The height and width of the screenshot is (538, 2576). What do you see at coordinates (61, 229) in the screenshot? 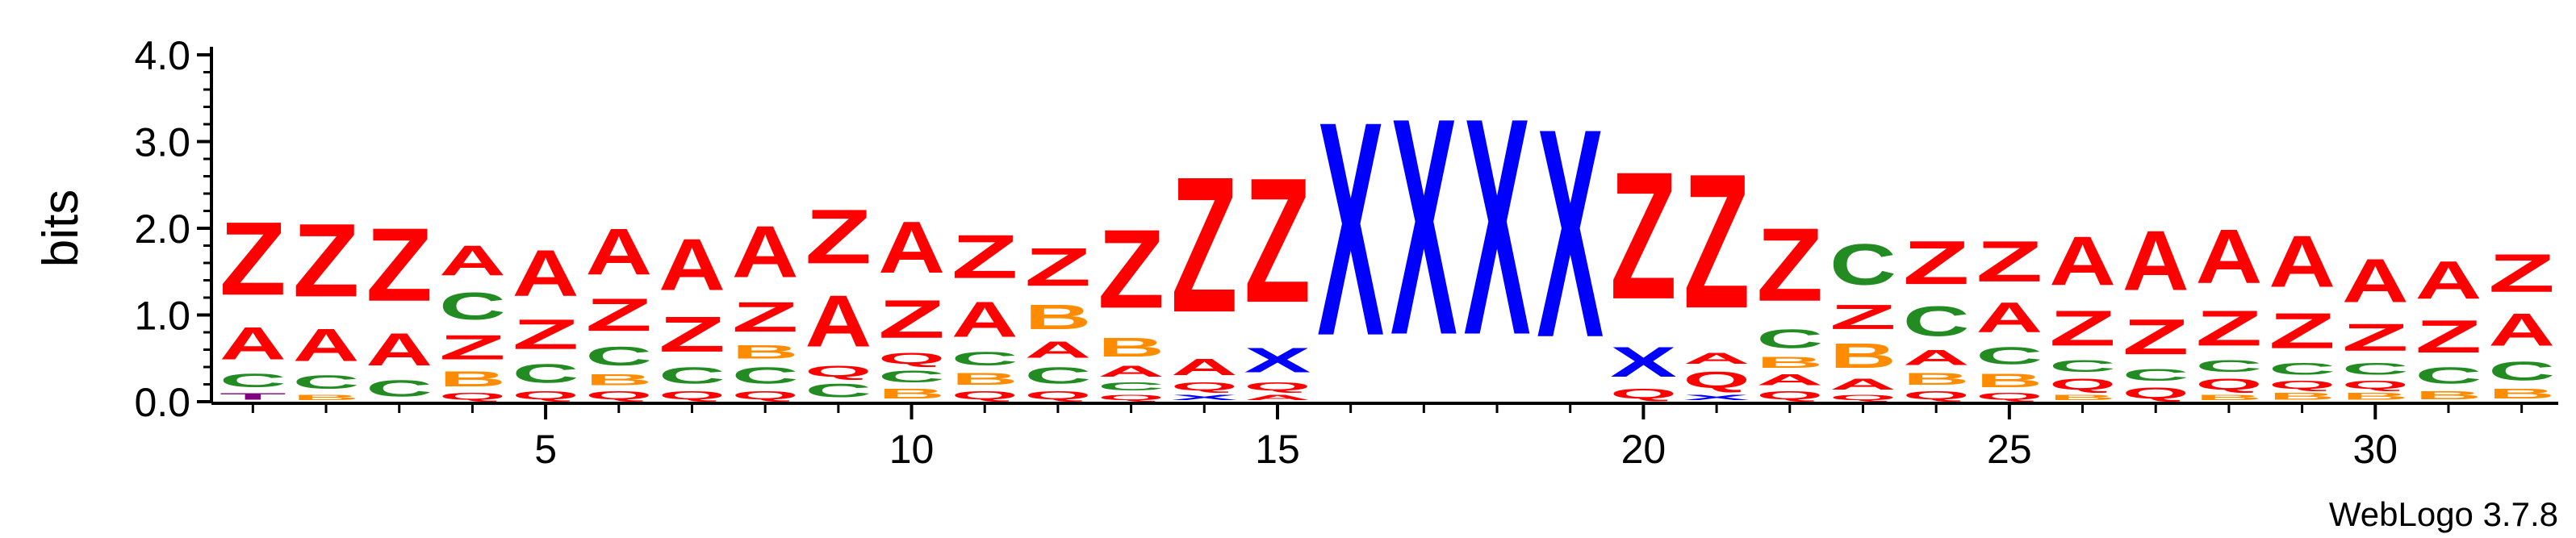
I see `y-axis-title: bits` at bounding box center [61, 229].